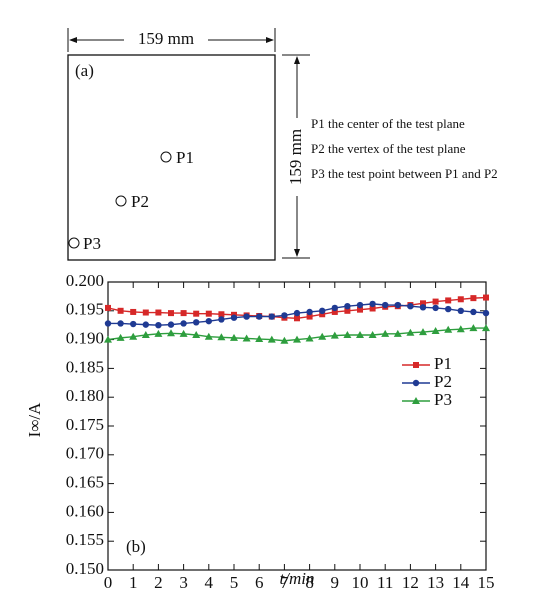  What do you see at coordinates (435, 582) in the screenshot?
I see `x-tick-label: 13` at bounding box center [435, 582].